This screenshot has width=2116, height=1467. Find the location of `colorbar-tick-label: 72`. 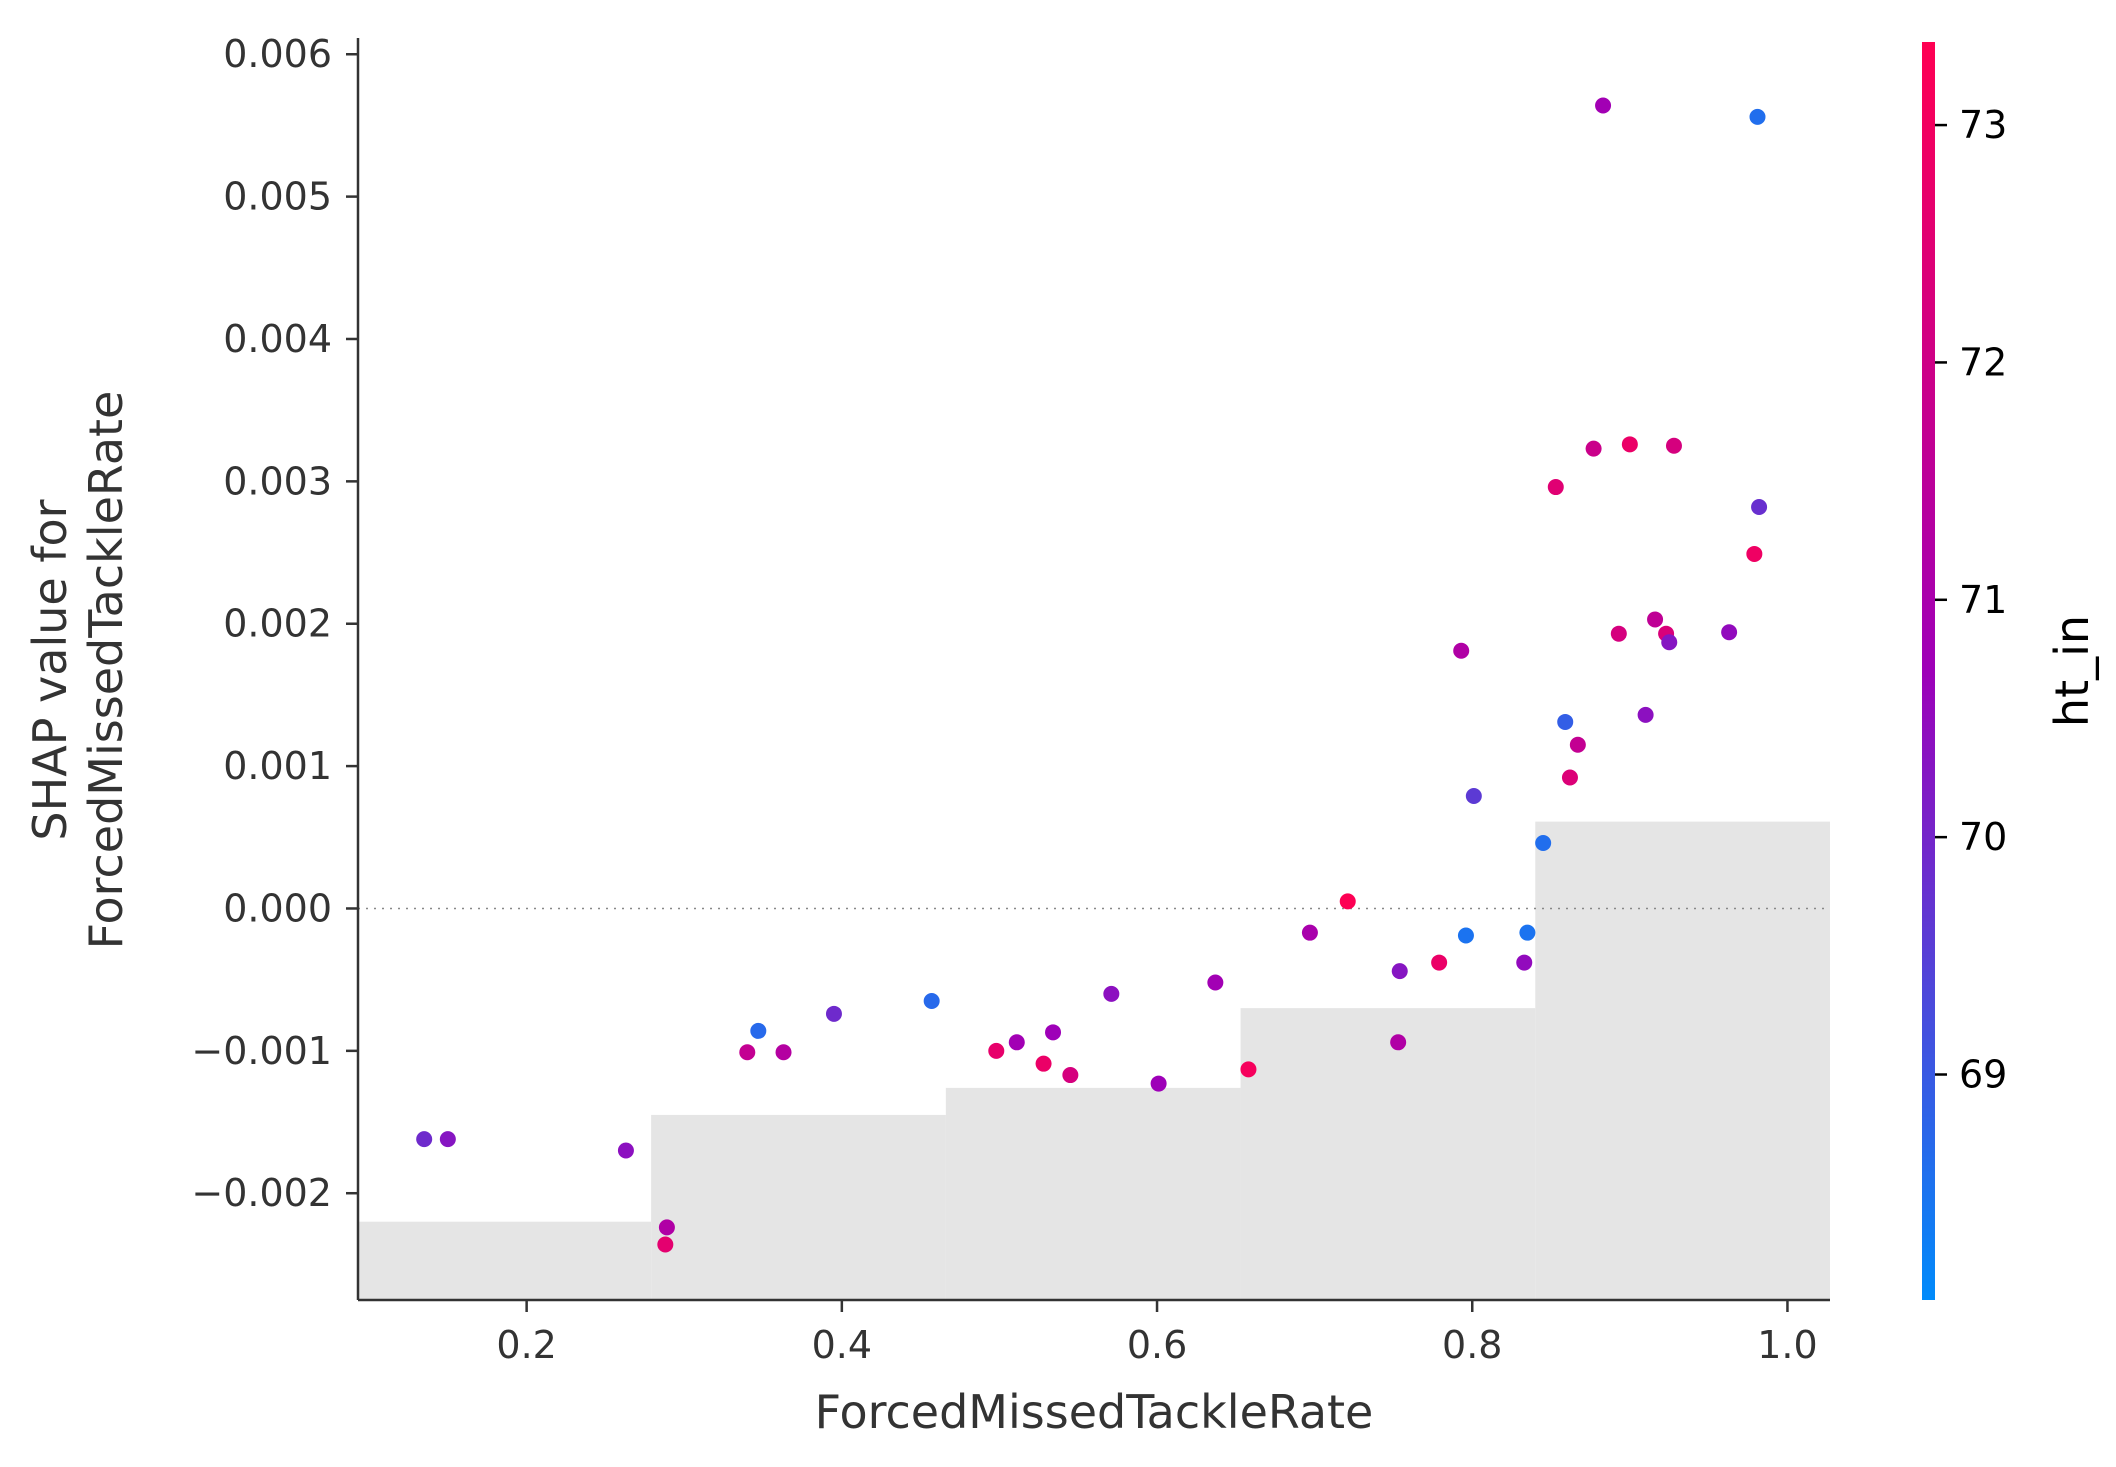

colorbar-tick-label: 72 is located at coordinates (1983, 362).